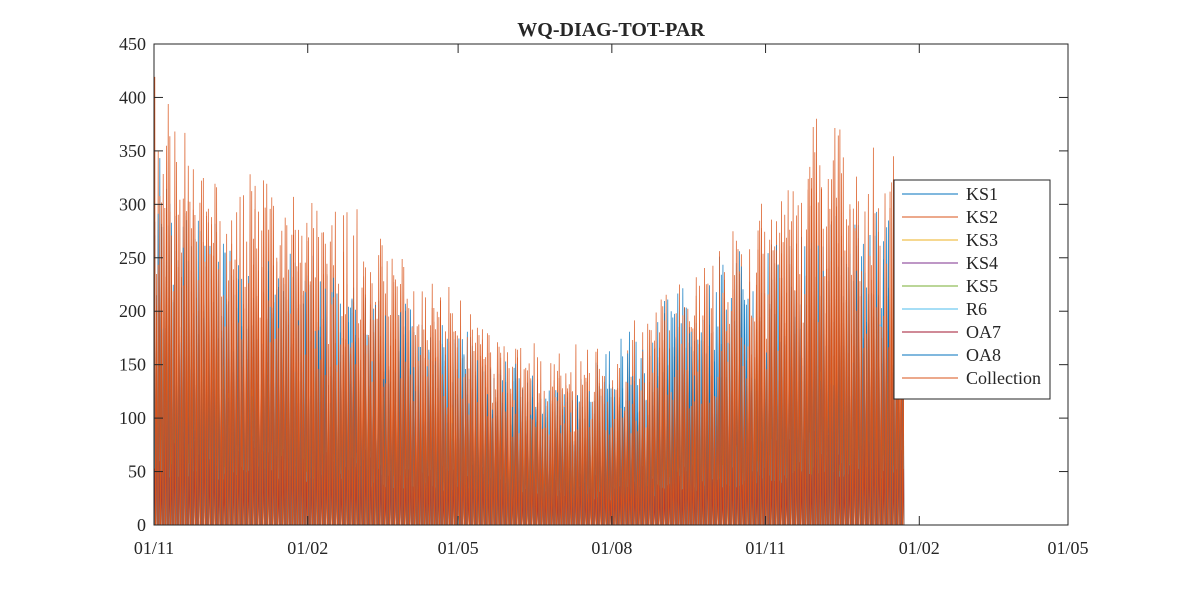 The height and width of the screenshot is (596, 1181). What do you see at coordinates (1003, 378) in the screenshot?
I see `legend-label-collection: Collection` at bounding box center [1003, 378].